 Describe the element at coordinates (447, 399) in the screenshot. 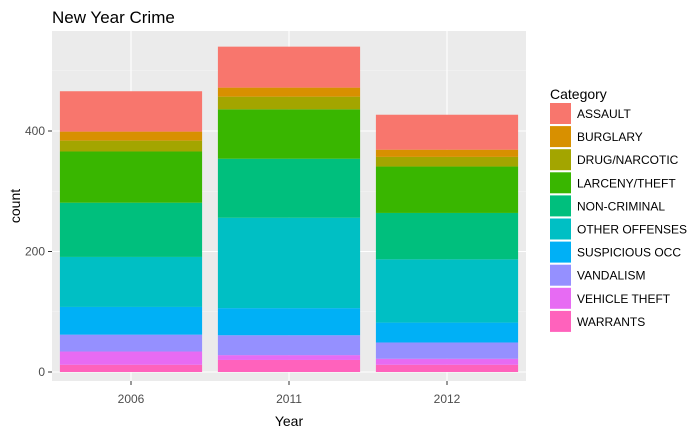

I see `x-tick-label: 2012` at that location.